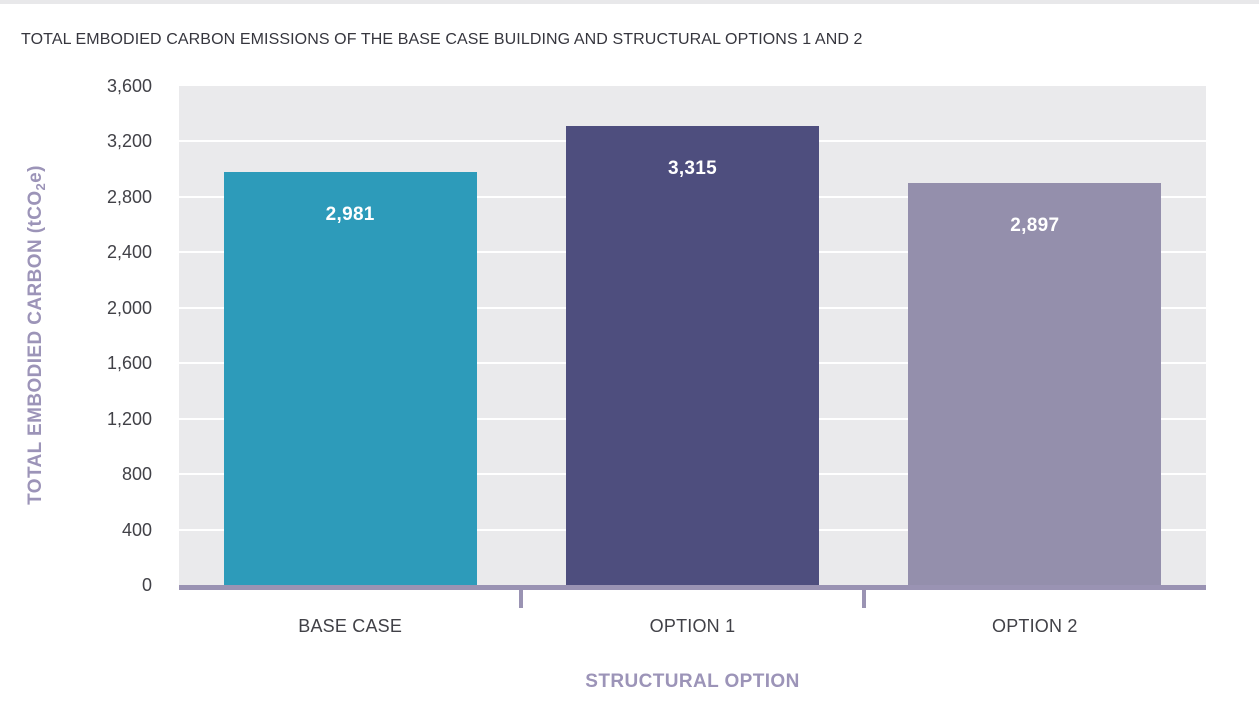  Describe the element at coordinates (692, 355) in the screenshot. I see `bar-option-1: 3,315` at that location.